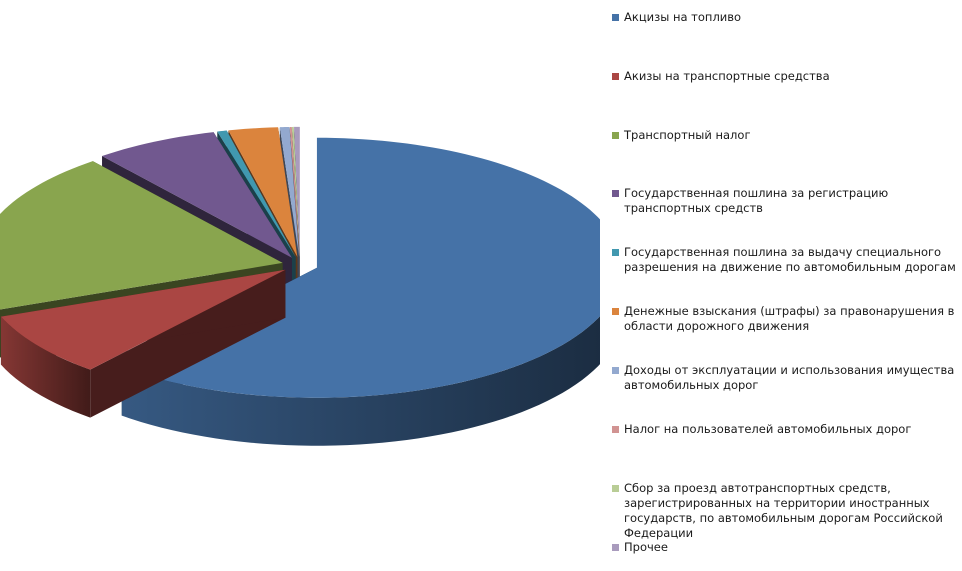 The image size is (962, 571). What do you see at coordinates (784, 135) in the screenshot?
I see `legend-item: Транспортный налог` at bounding box center [784, 135].